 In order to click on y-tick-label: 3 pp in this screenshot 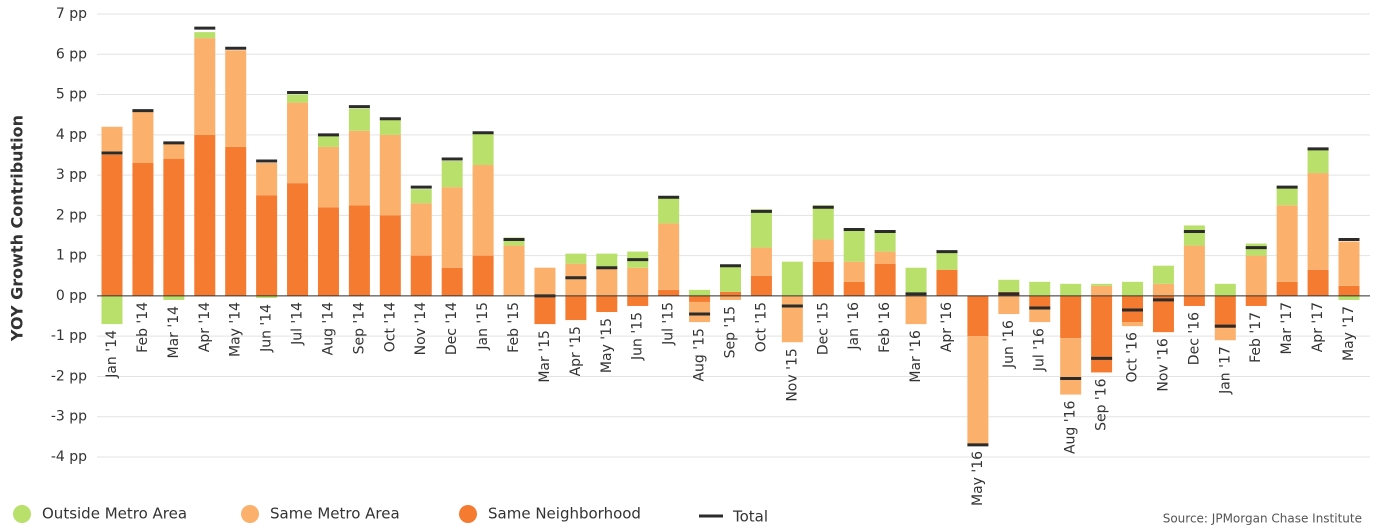, I will do `click(71, 175)`.